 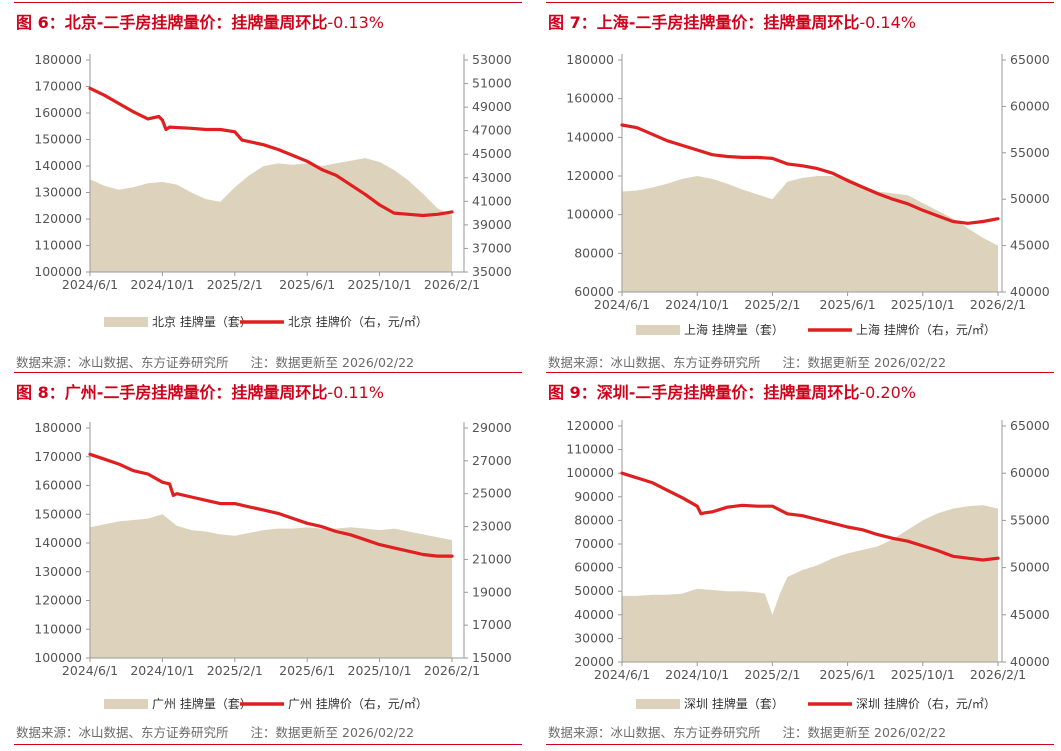 I want to click on y-right-tick-label: 47000, so click(x=492, y=130).